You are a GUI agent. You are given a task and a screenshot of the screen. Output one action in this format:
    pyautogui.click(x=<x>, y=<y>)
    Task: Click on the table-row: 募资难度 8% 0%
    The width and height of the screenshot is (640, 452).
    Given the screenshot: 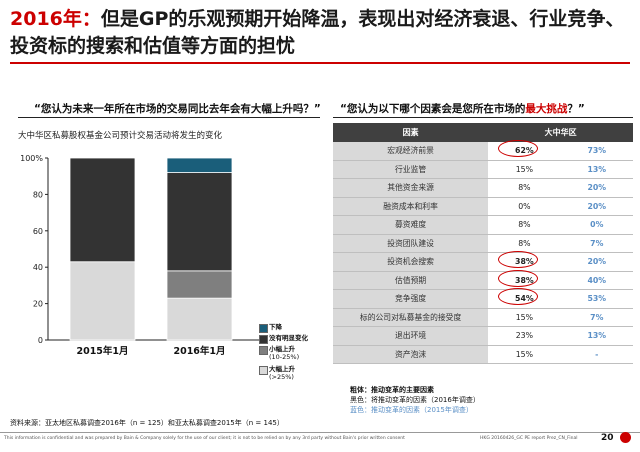 What is the action you would take?
    pyautogui.click(x=483, y=225)
    